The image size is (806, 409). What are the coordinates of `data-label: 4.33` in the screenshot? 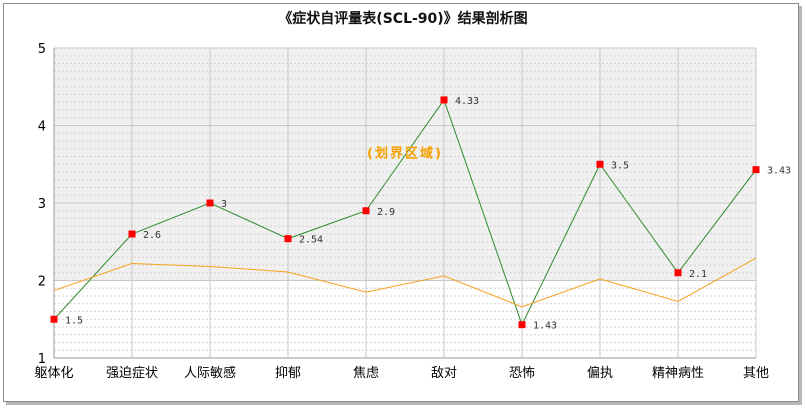 It's located at (467, 101).